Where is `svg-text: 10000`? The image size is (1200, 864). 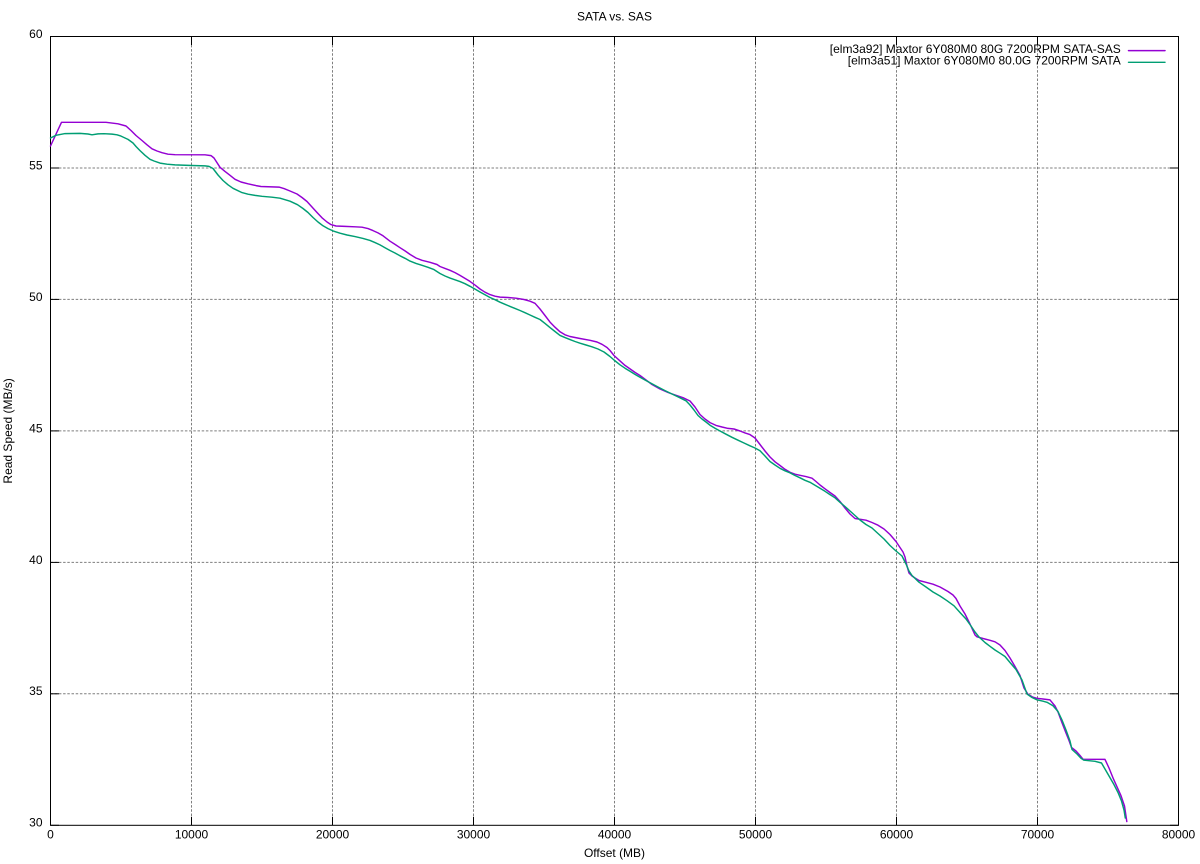 svg-text: 10000 is located at coordinates (192, 835).